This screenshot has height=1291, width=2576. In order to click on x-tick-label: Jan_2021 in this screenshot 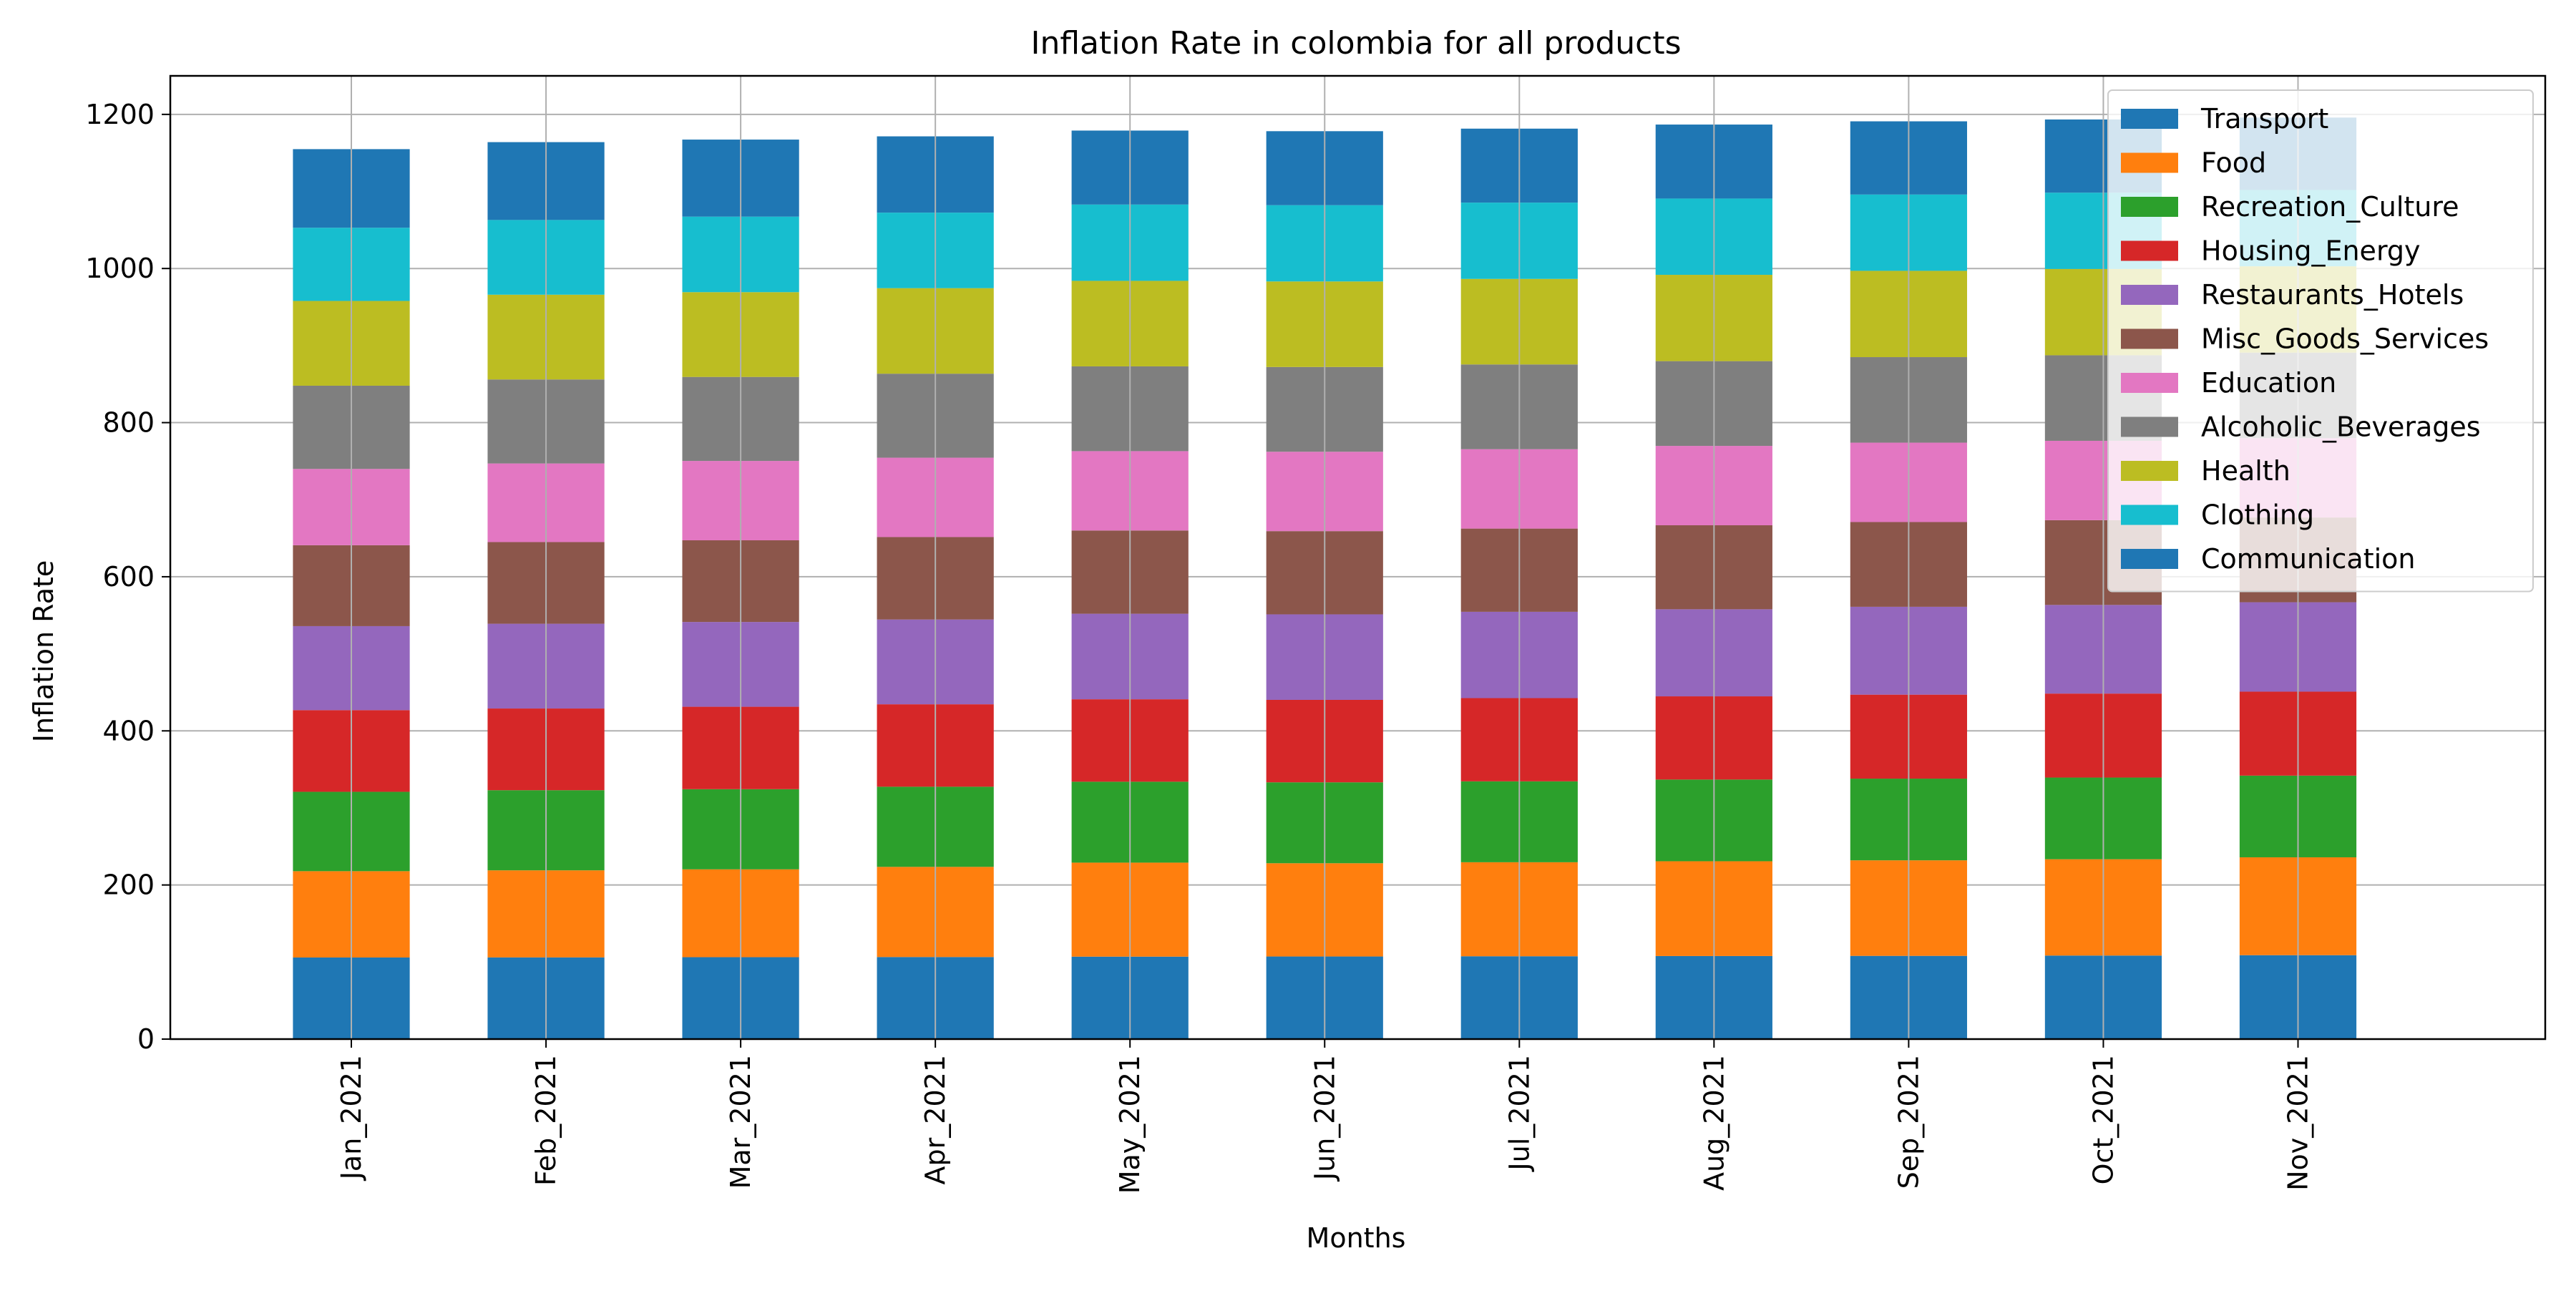, I will do `click(351, 1118)`.